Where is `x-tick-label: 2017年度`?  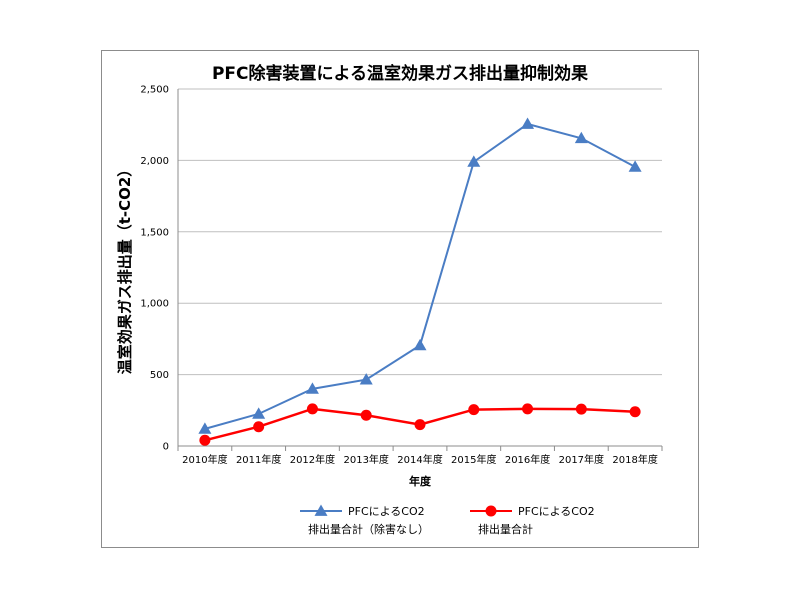
x-tick-label: 2017年度 is located at coordinates (581, 459).